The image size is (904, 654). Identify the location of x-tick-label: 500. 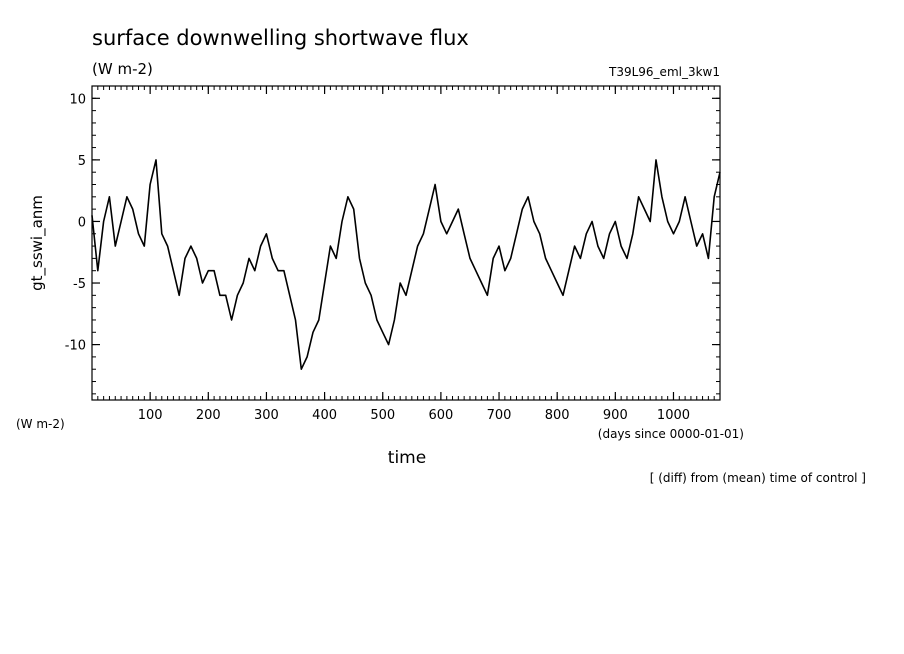
(382, 415).